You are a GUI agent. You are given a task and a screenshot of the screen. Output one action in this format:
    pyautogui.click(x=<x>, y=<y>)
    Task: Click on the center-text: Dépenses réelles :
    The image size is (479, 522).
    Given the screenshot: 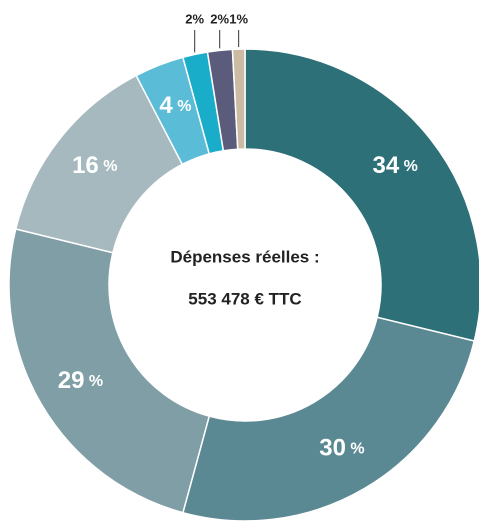 What is the action you would take?
    pyautogui.click(x=244, y=256)
    